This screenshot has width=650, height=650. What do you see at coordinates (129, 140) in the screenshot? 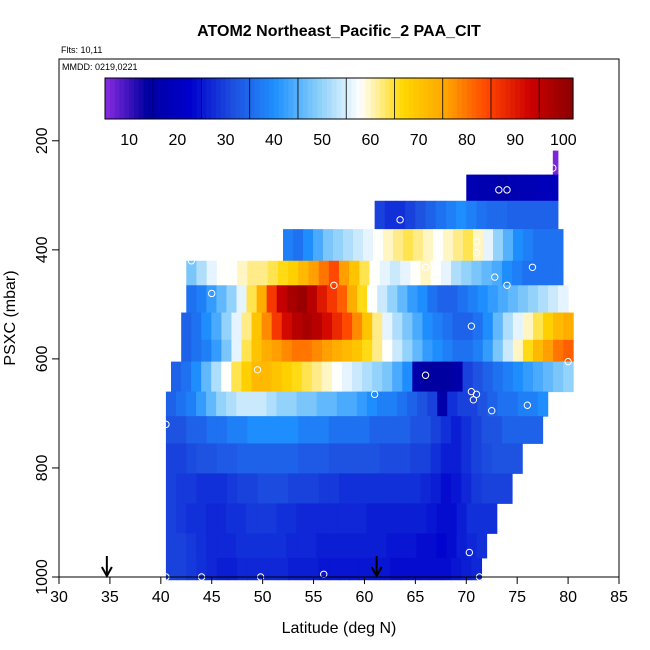
I see `colorbar-tick-label: 10` at bounding box center [129, 140].